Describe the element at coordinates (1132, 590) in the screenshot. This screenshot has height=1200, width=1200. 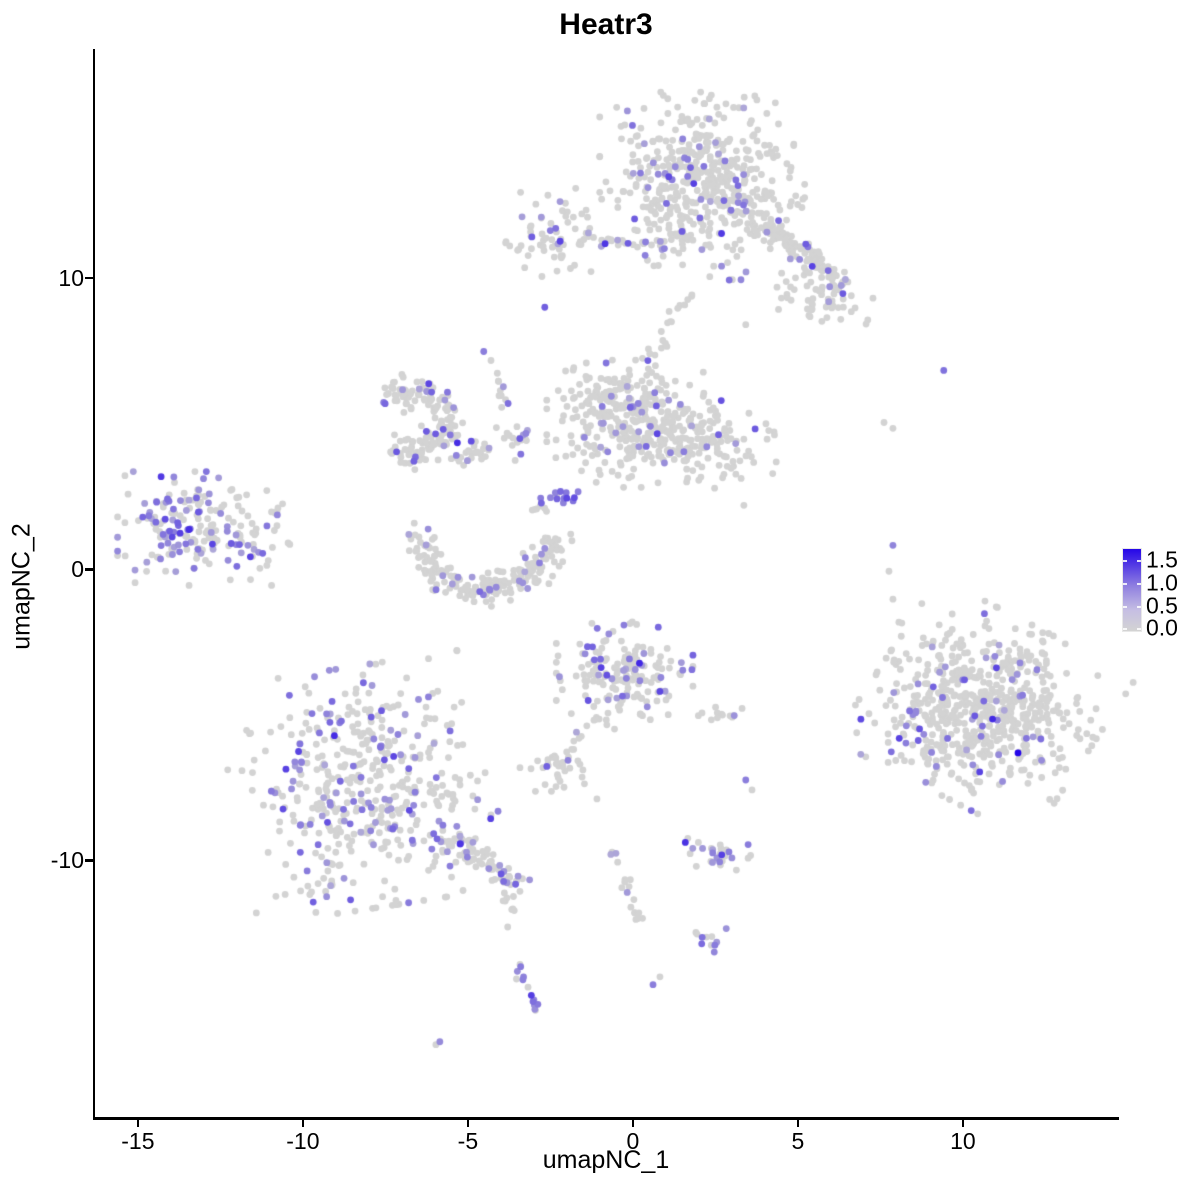
I see `legend-colorbar` at that location.